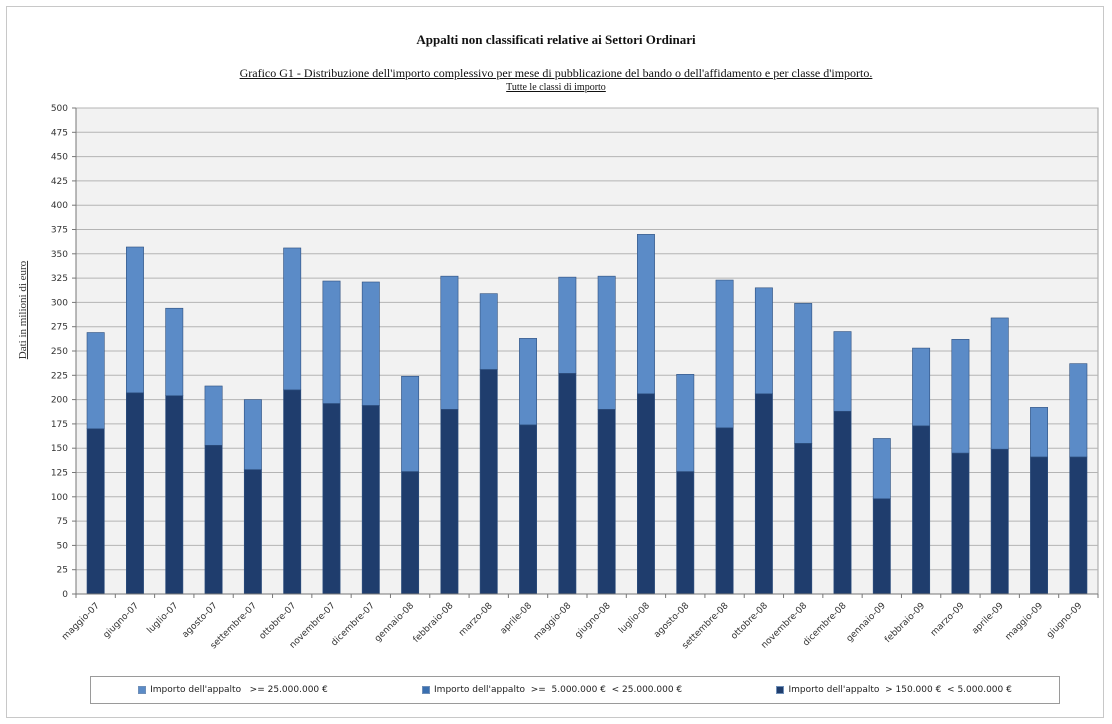 The image size is (1112, 724). What do you see at coordinates (671, 620) in the screenshot?
I see `x-tick-label: agosto-08` at bounding box center [671, 620].